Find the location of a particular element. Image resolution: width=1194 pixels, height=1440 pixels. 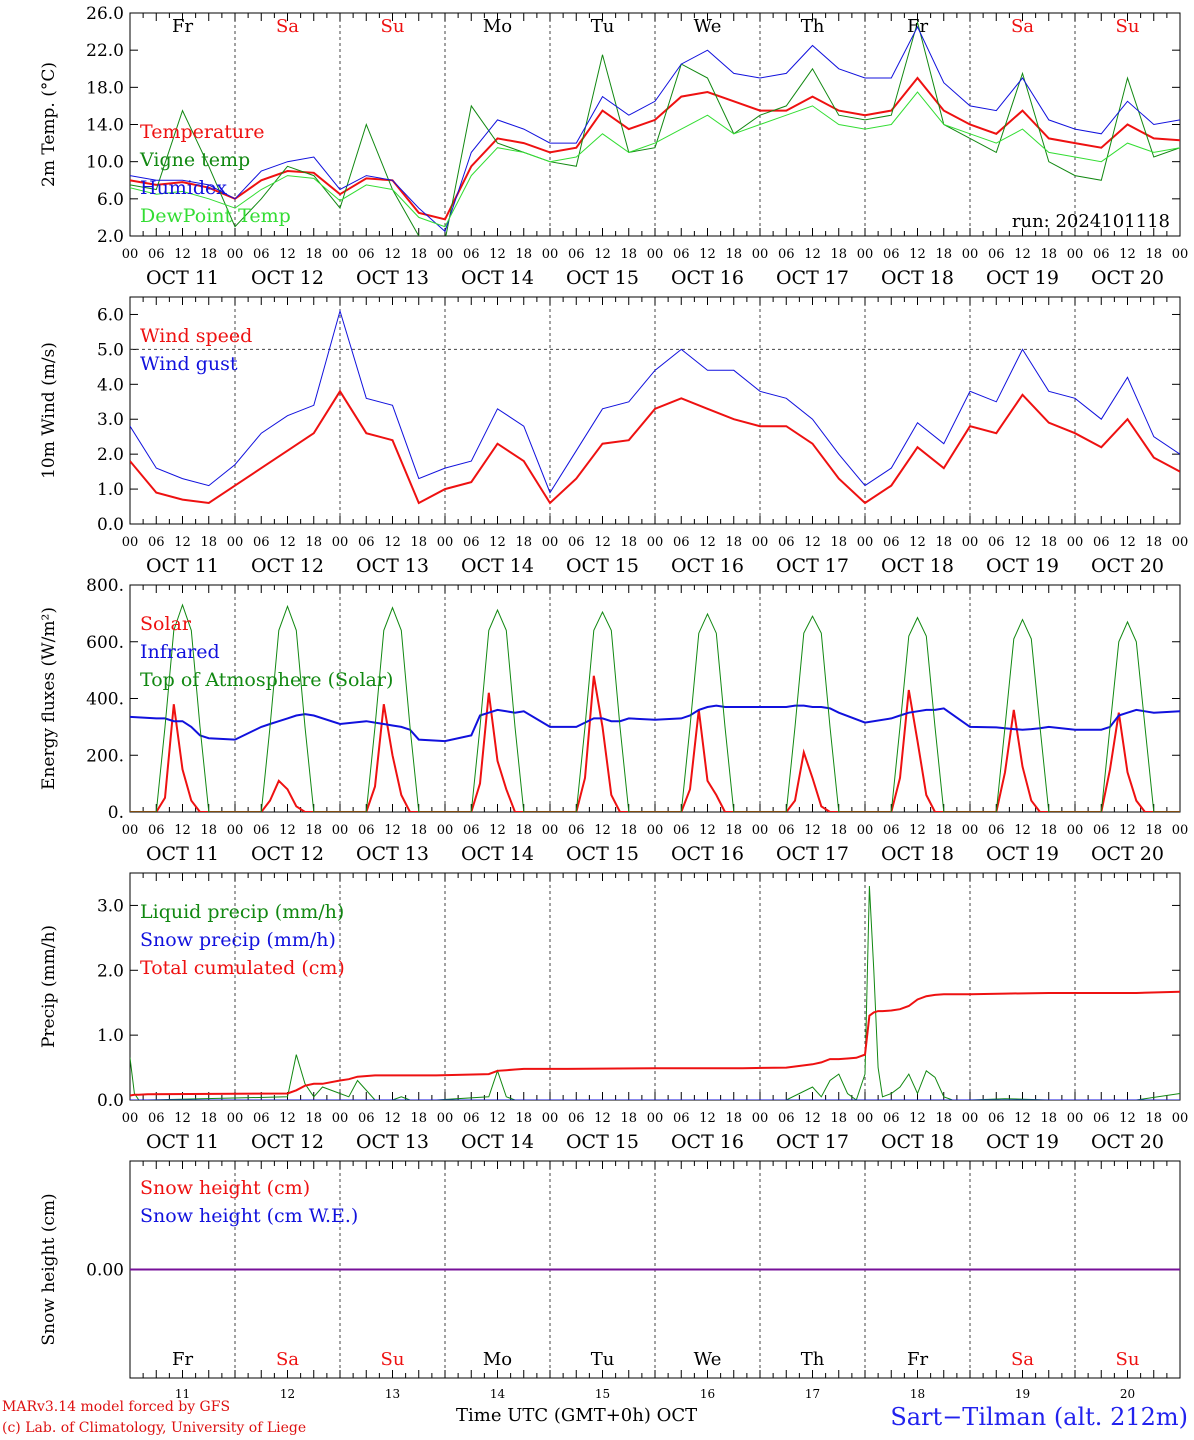

footer-model-credit: MARv3.14 model forced by GFS is located at coordinates (116, 1407).